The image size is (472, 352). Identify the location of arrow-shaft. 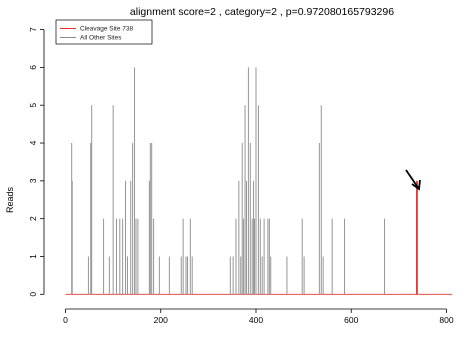
(412, 179).